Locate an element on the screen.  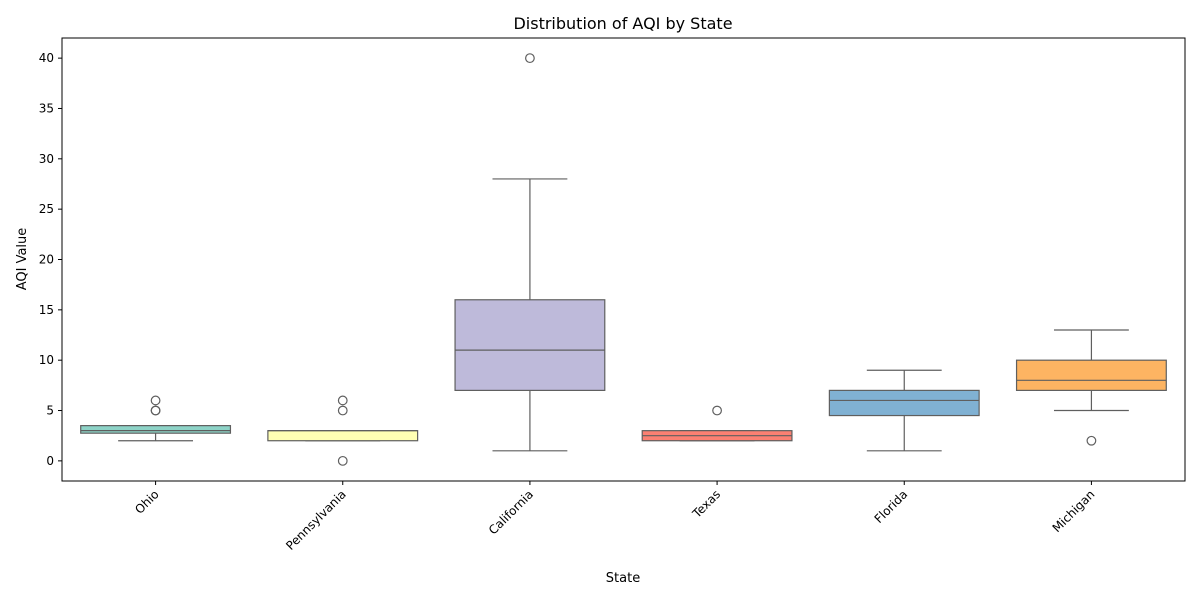
chart-title: Distribution of AQI by State is located at coordinates (622, 23).